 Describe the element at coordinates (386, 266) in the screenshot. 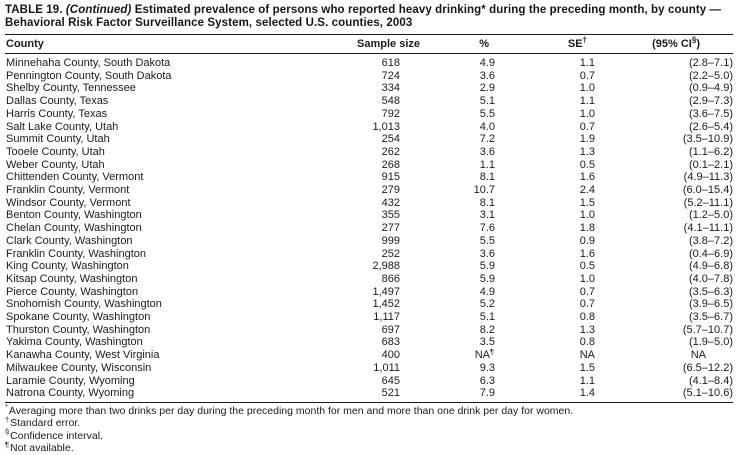

I see `cell-sample-size: 2,988` at that location.